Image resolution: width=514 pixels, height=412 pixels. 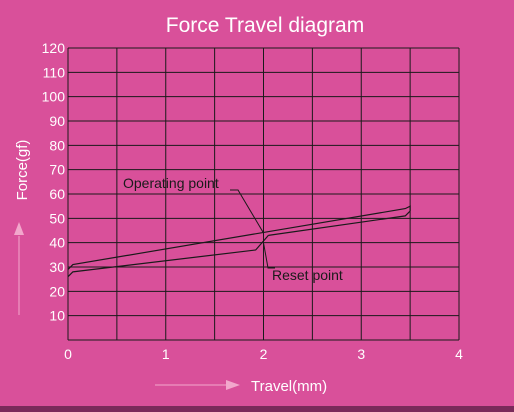 I want to click on y-axis-arrow-head, so click(x=19, y=228).